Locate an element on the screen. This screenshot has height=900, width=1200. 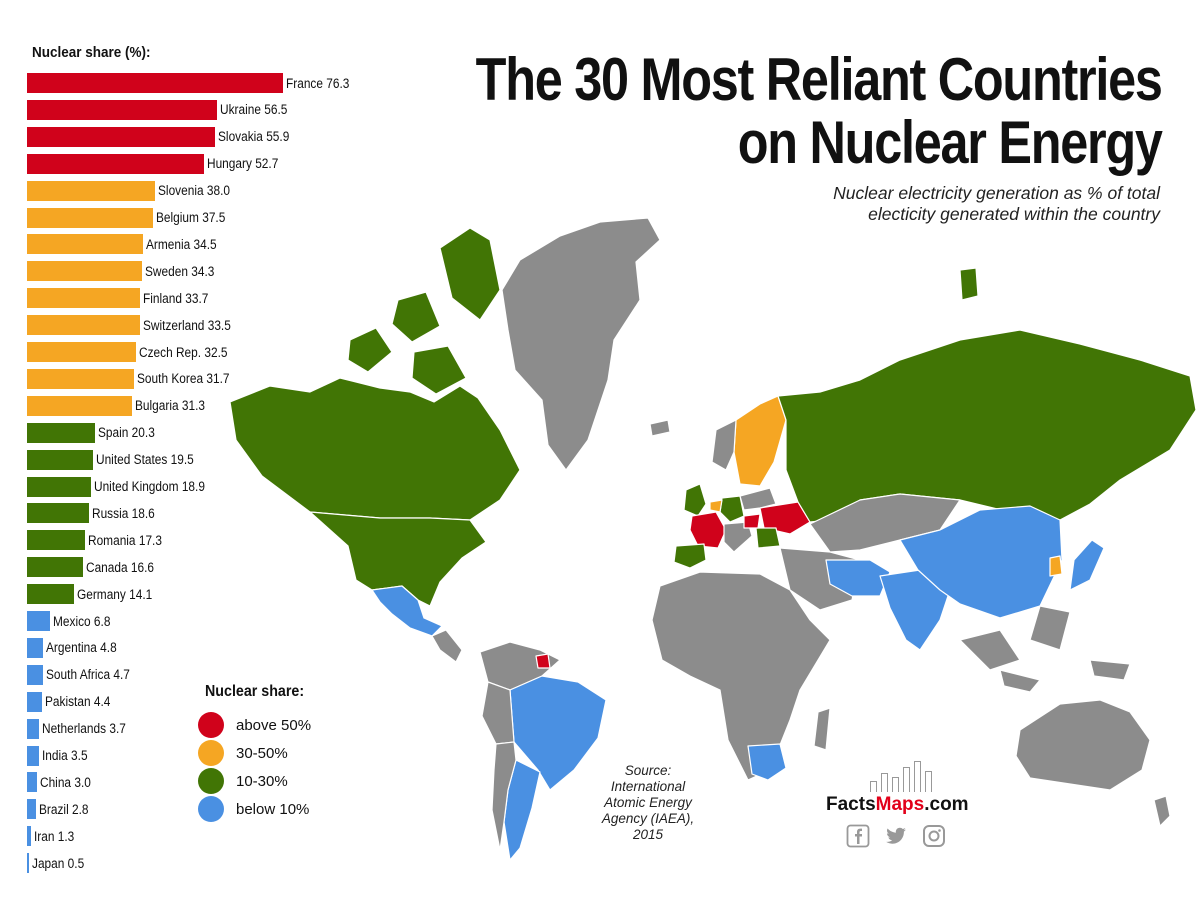
map-region-united-kingdom is located at coordinates (695, 500).